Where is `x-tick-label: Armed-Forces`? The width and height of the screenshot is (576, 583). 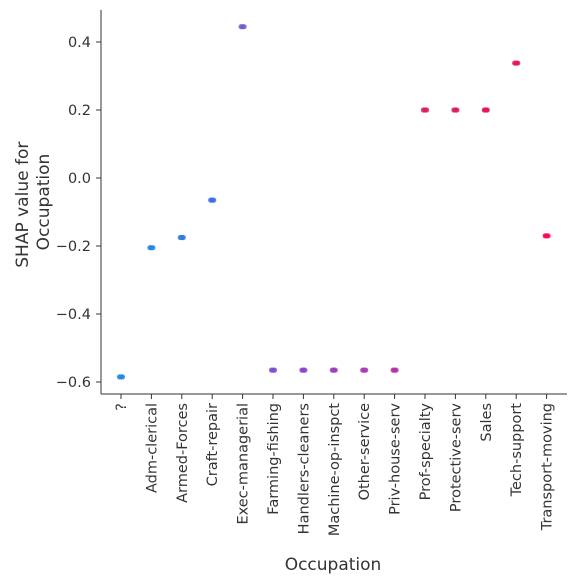
x-tick-label: Armed-Forces is located at coordinates (183, 453).